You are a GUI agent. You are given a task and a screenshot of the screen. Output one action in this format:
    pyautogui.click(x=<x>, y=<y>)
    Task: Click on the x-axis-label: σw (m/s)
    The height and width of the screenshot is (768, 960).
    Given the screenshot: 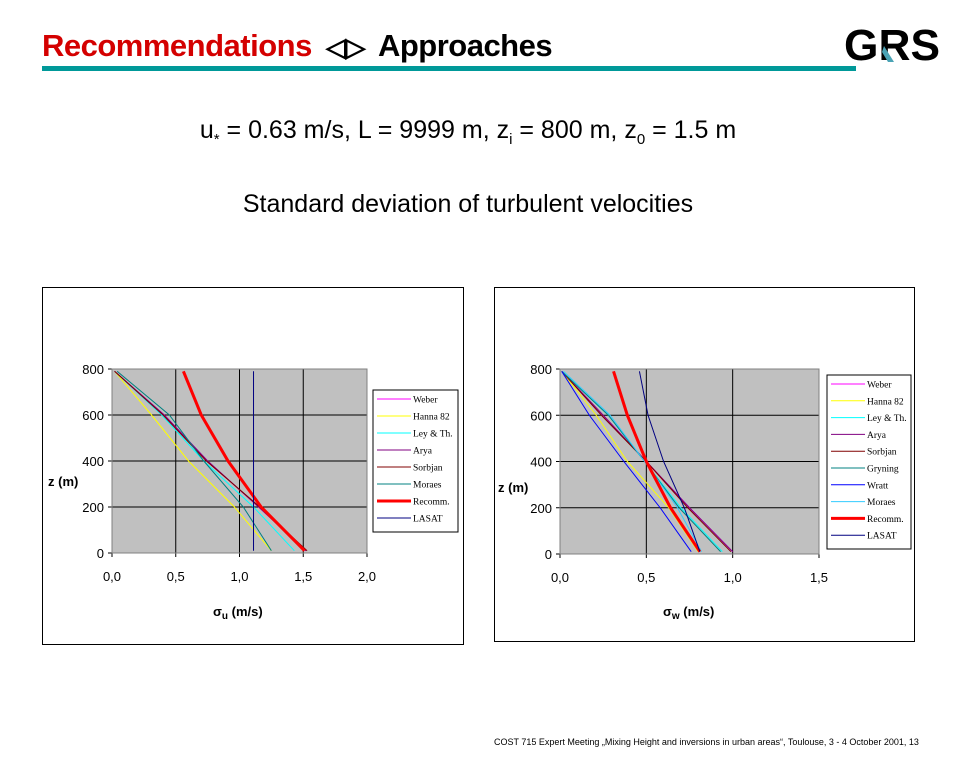 What is the action you would take?
    pyautogui.click(x=688, y=613)
    